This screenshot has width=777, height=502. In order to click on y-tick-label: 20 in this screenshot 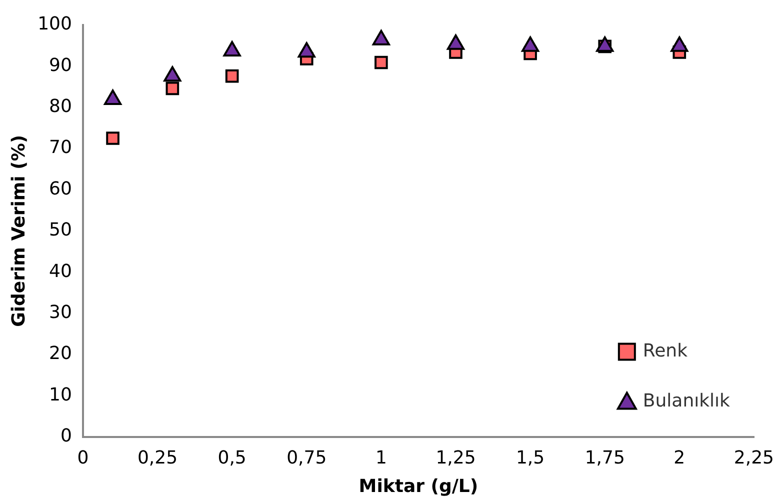, I will do `click(60, 353)`.